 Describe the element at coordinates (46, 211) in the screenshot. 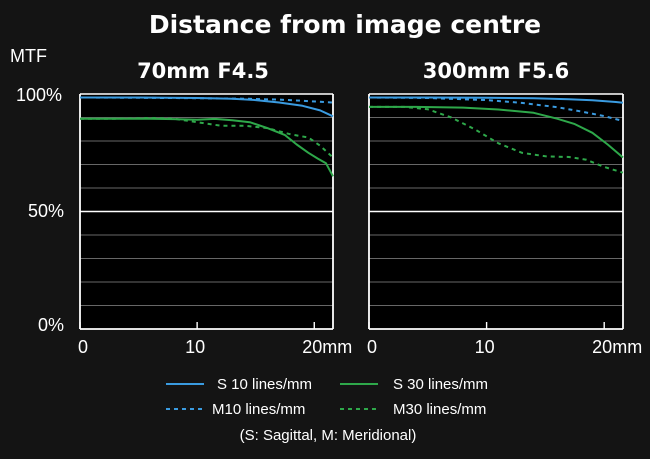

I see `y-tick-50: 50%` at that location.